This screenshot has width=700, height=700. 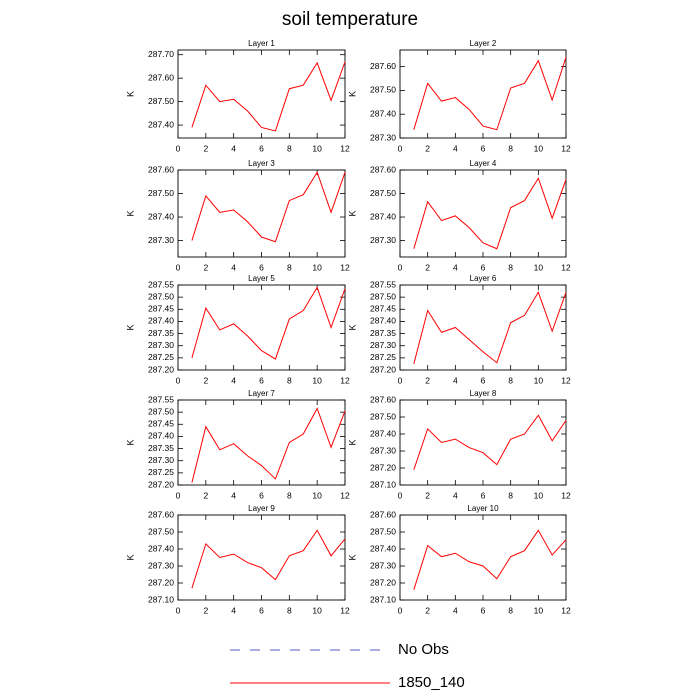 I want to click on figure-title: soil temperature, so click(x=350, y=19).